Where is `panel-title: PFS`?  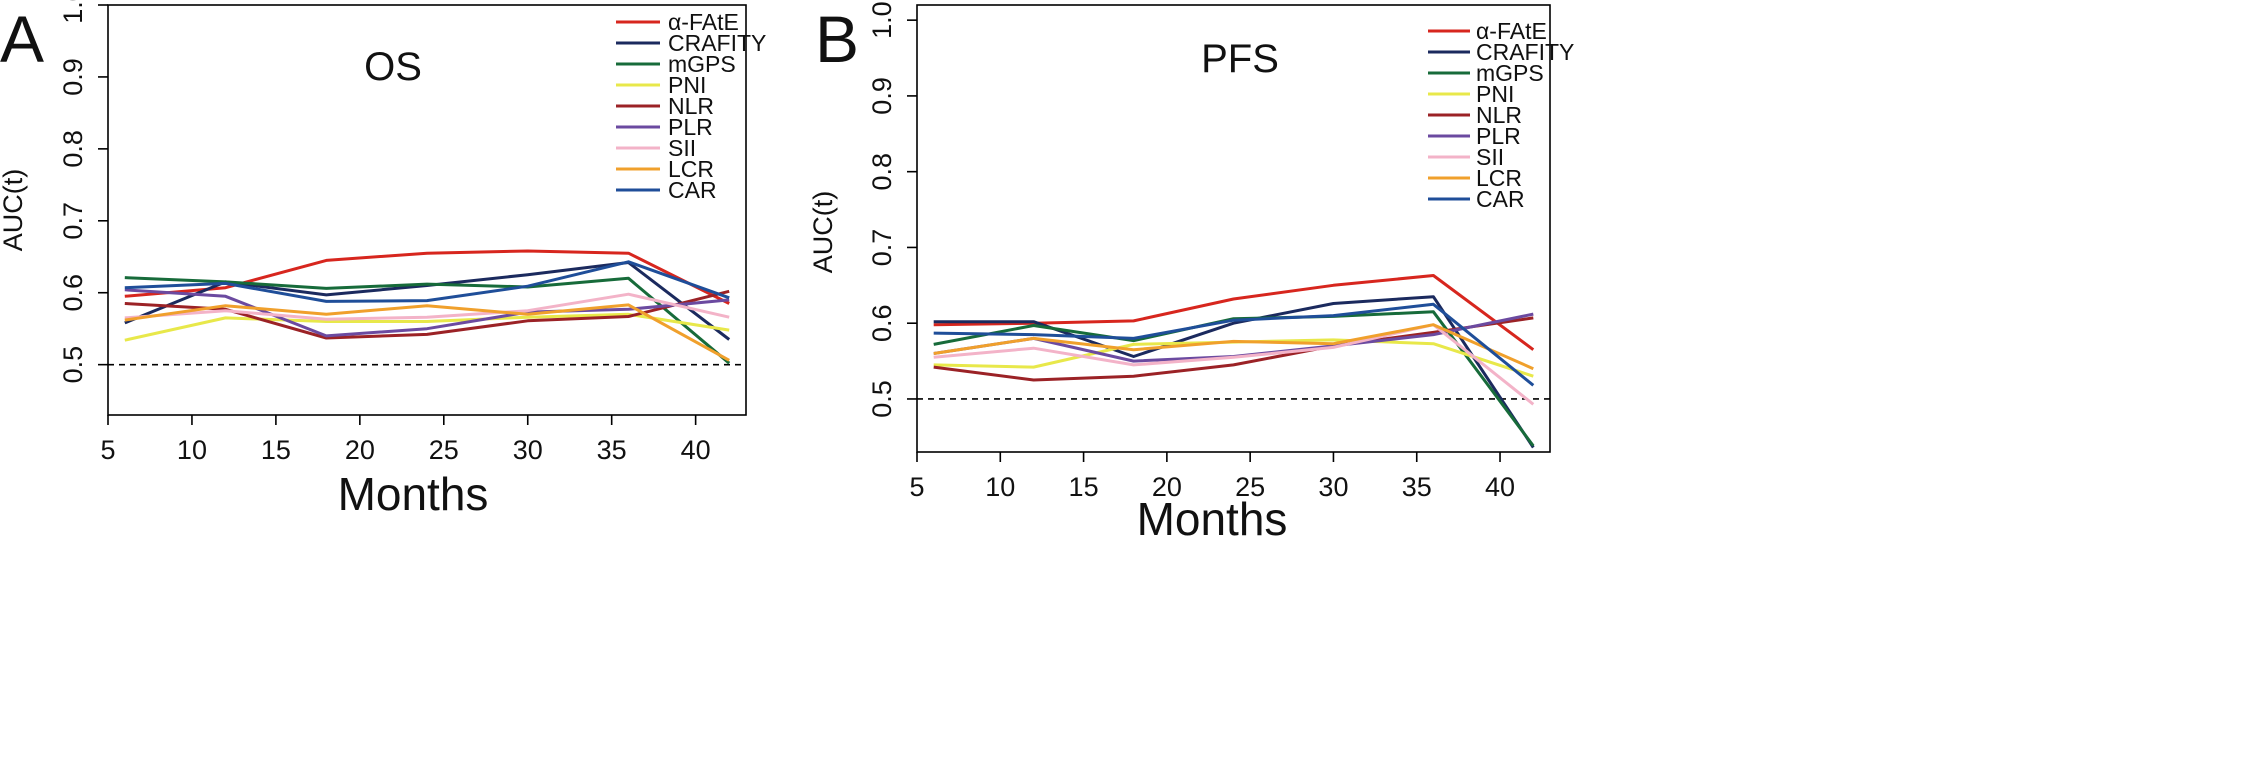 panel-title: PFS is located at coordinates (1240, 59).